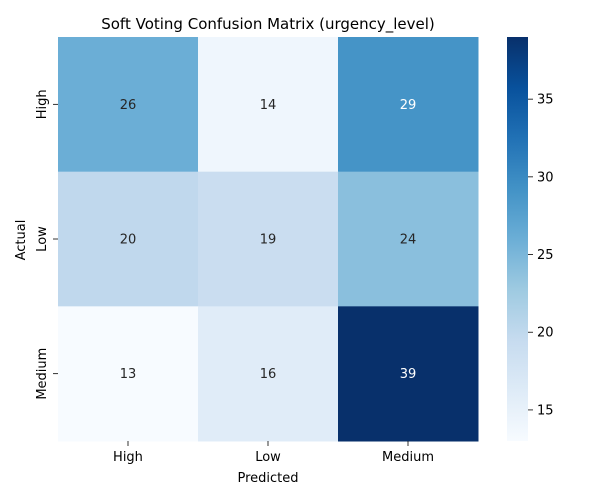 The image size is (600, 504). I want to click on x-tick-label: Medium, so click(408, 457).